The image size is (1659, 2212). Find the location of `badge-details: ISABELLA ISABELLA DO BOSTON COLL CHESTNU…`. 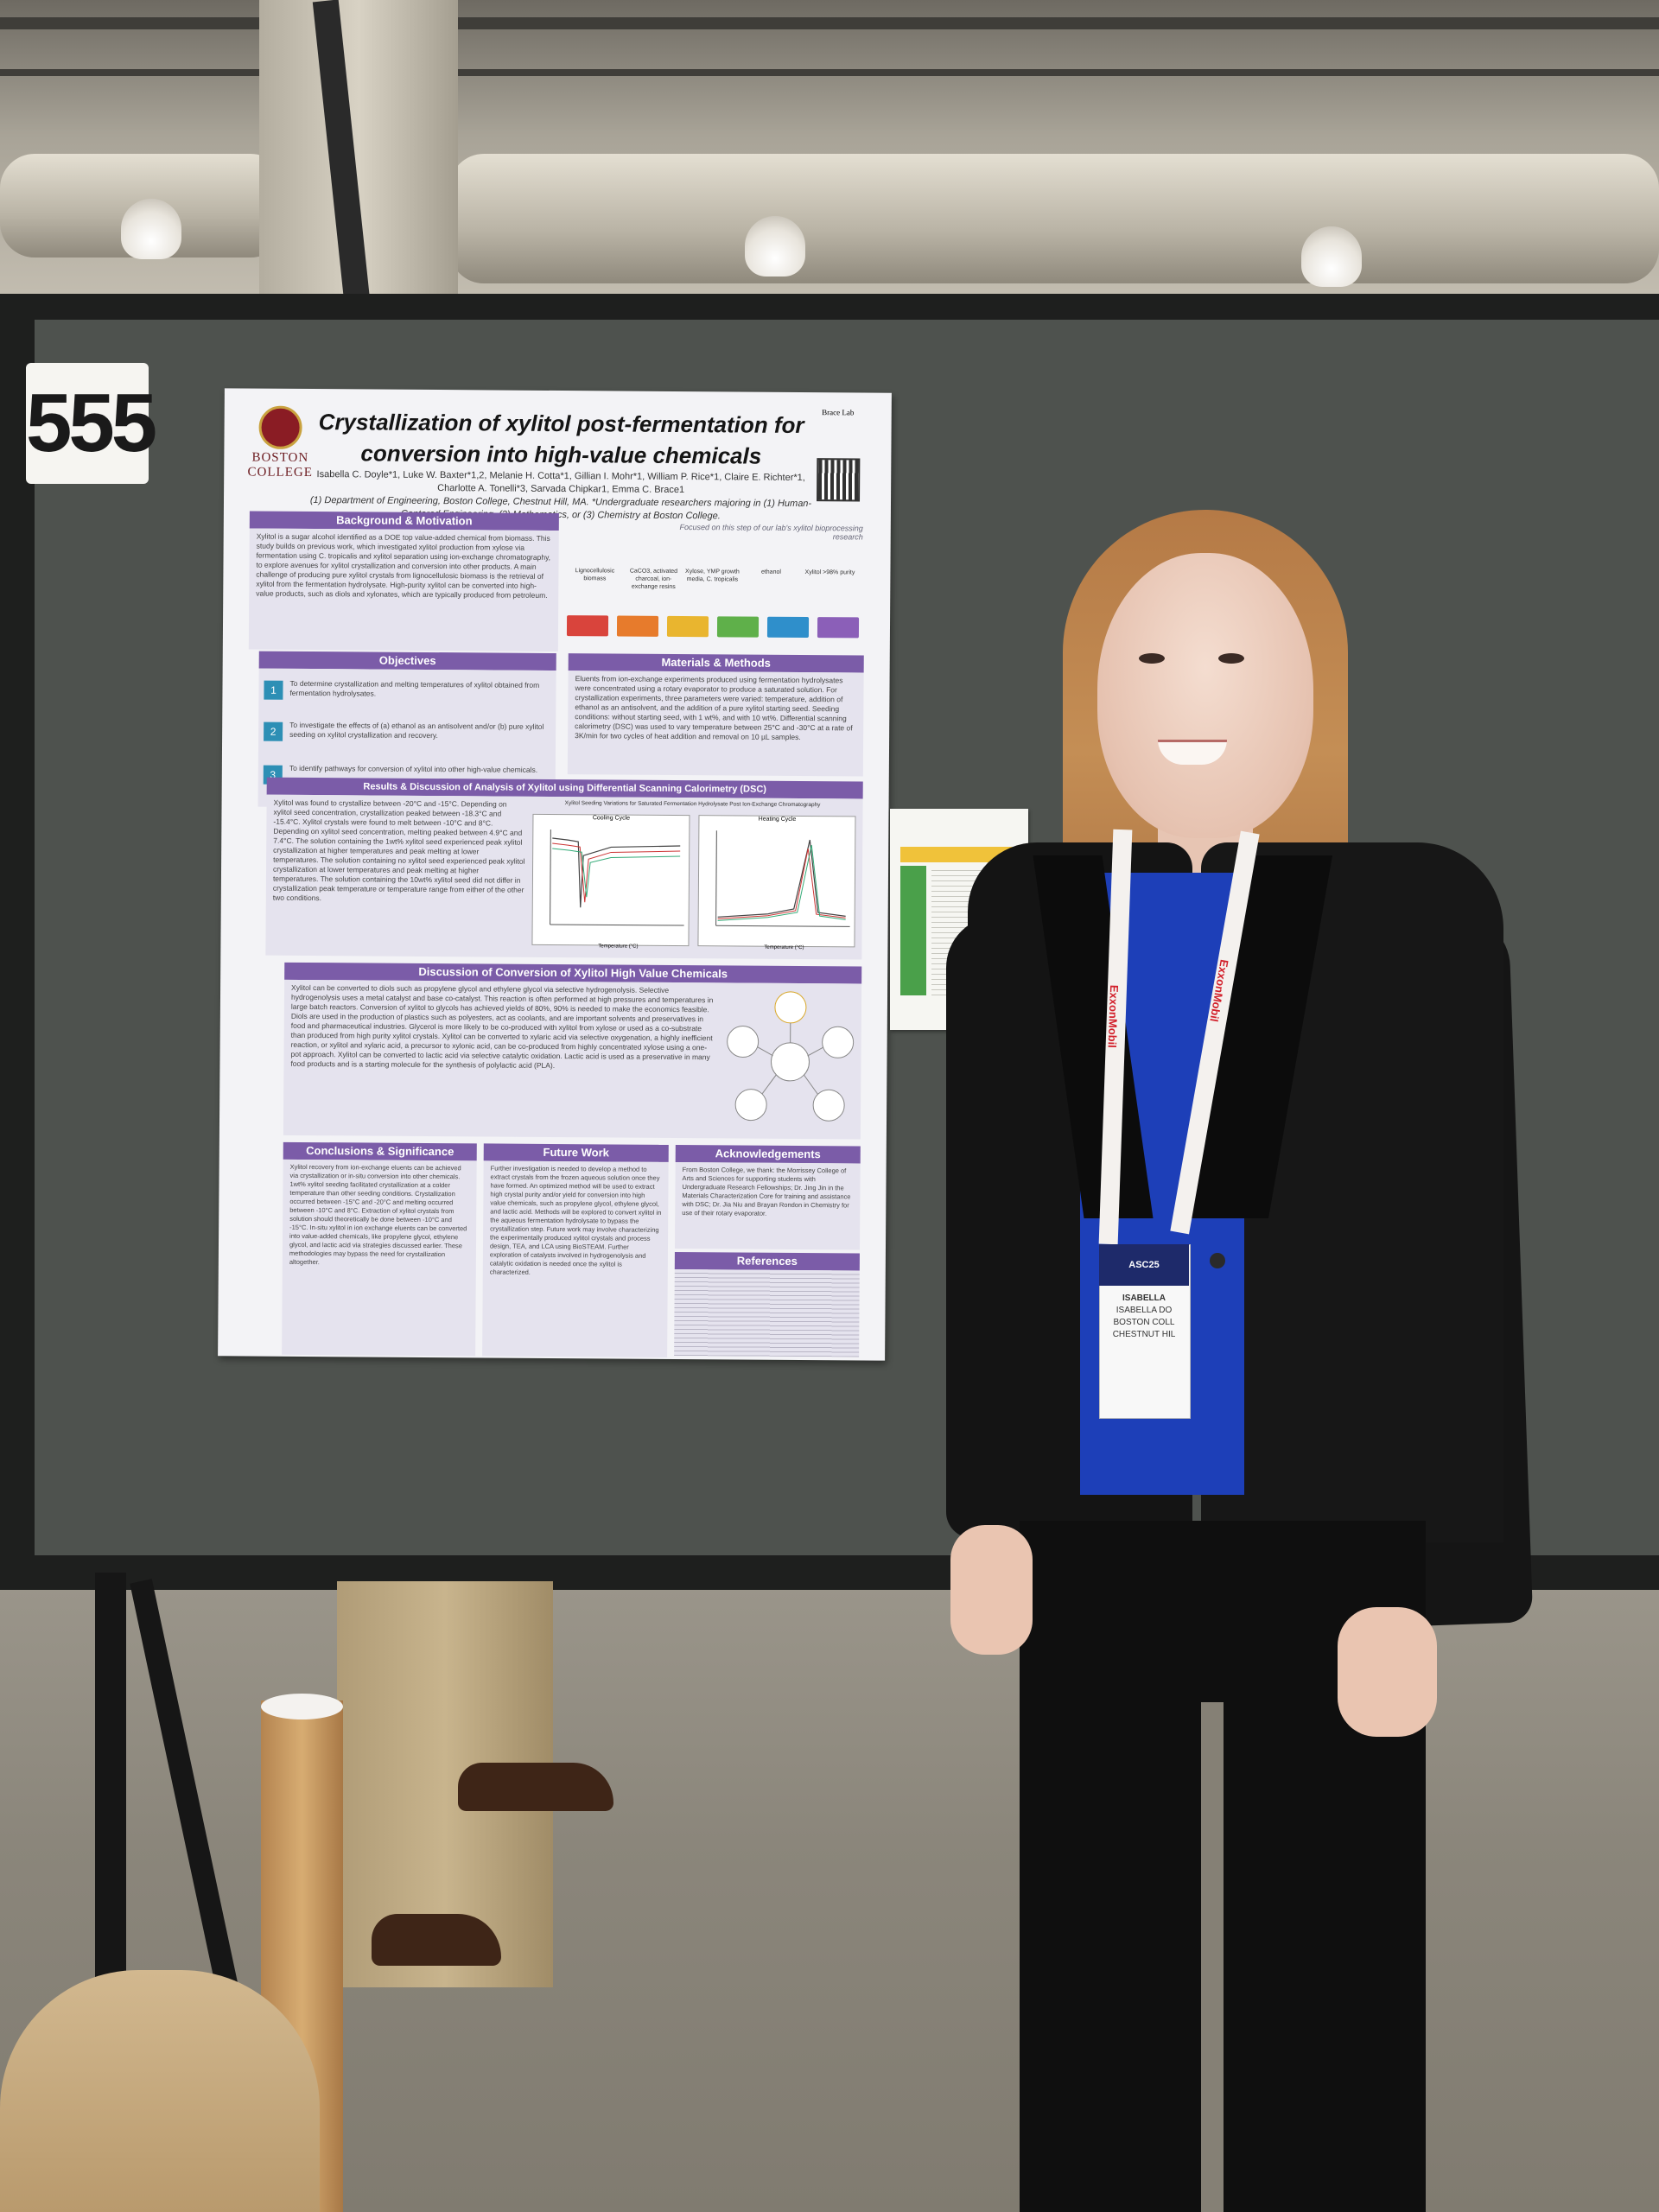

badge-details: ISABELLA ISABELLA DO BOSTON COLL CHESTNU… is located at coordinates (1144, 1317).